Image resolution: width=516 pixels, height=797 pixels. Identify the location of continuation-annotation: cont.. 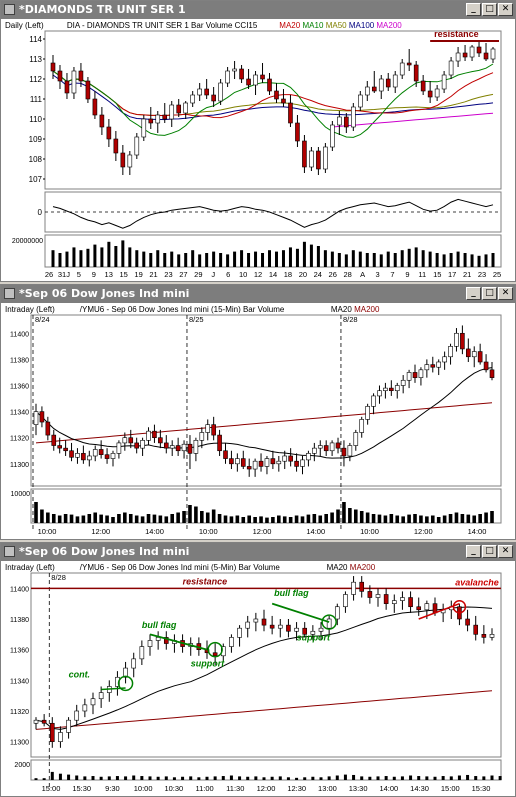
(80, 674).